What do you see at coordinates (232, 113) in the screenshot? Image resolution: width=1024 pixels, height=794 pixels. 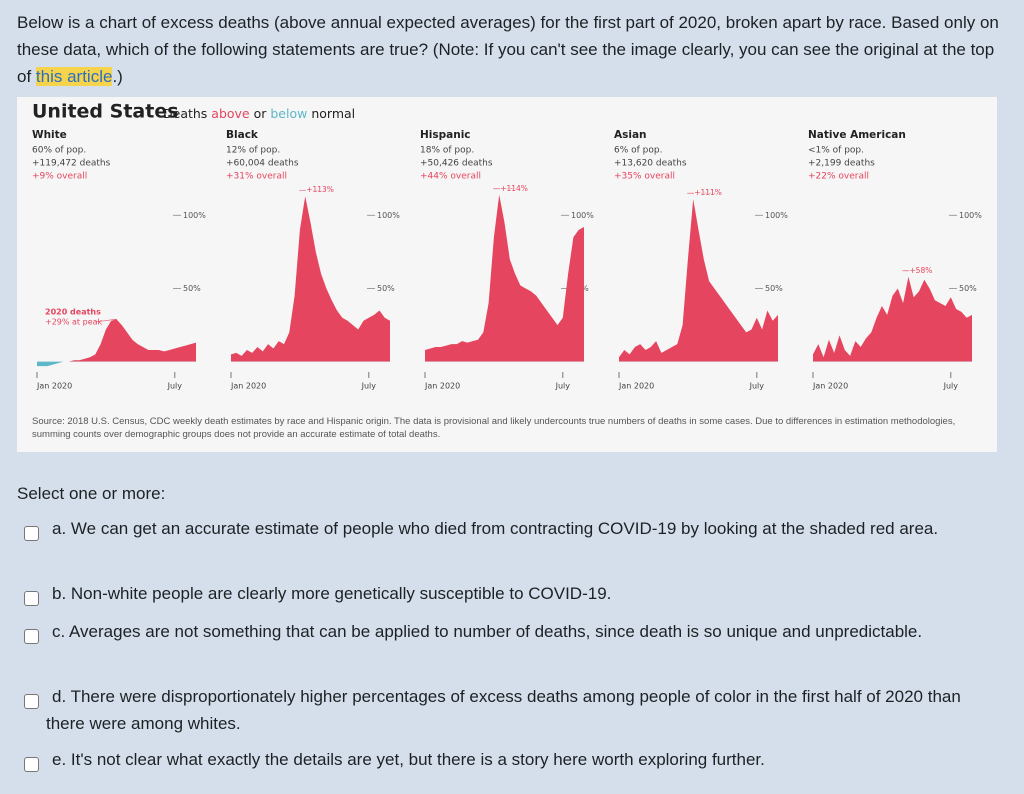 I see `subtitle-word: above` at bounding box center [232, 113].